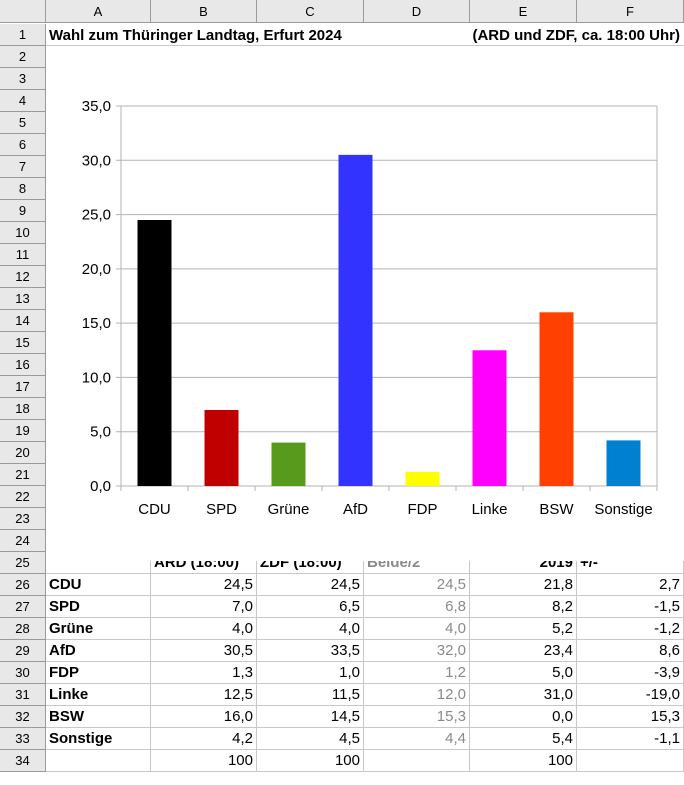 The height and width of the screenshot is (785, 684). Describe the element at coordinates (310, 739) in the screenshot. I see `value-cell: 4,5` at that location.